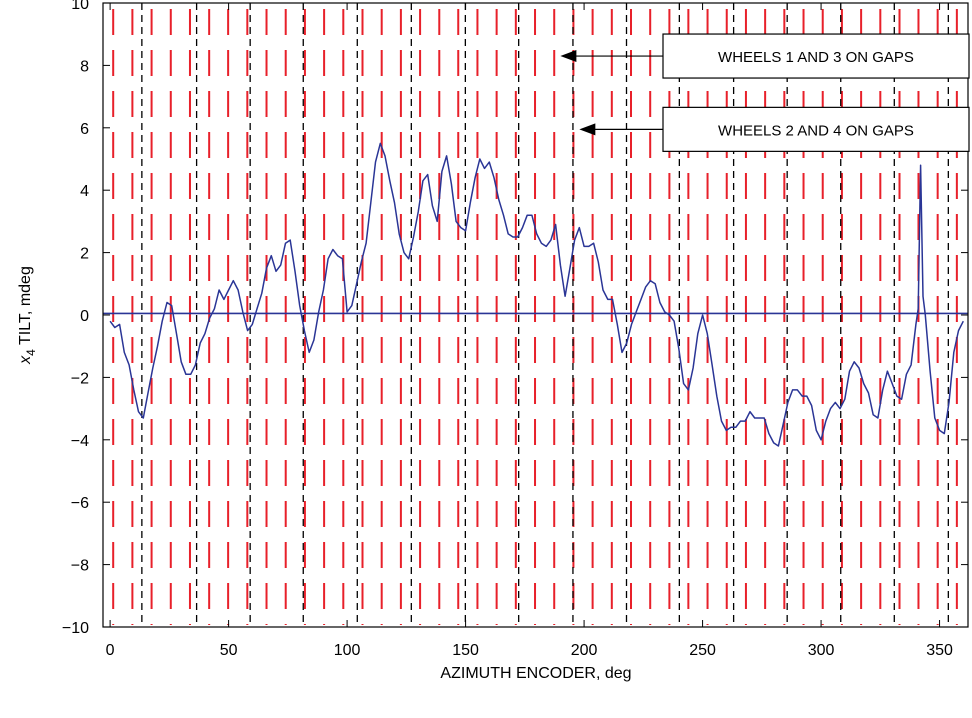  Describe the element at coordinates (84, 316) in the screenshot. I see `y-tick-label: 0` at that location.